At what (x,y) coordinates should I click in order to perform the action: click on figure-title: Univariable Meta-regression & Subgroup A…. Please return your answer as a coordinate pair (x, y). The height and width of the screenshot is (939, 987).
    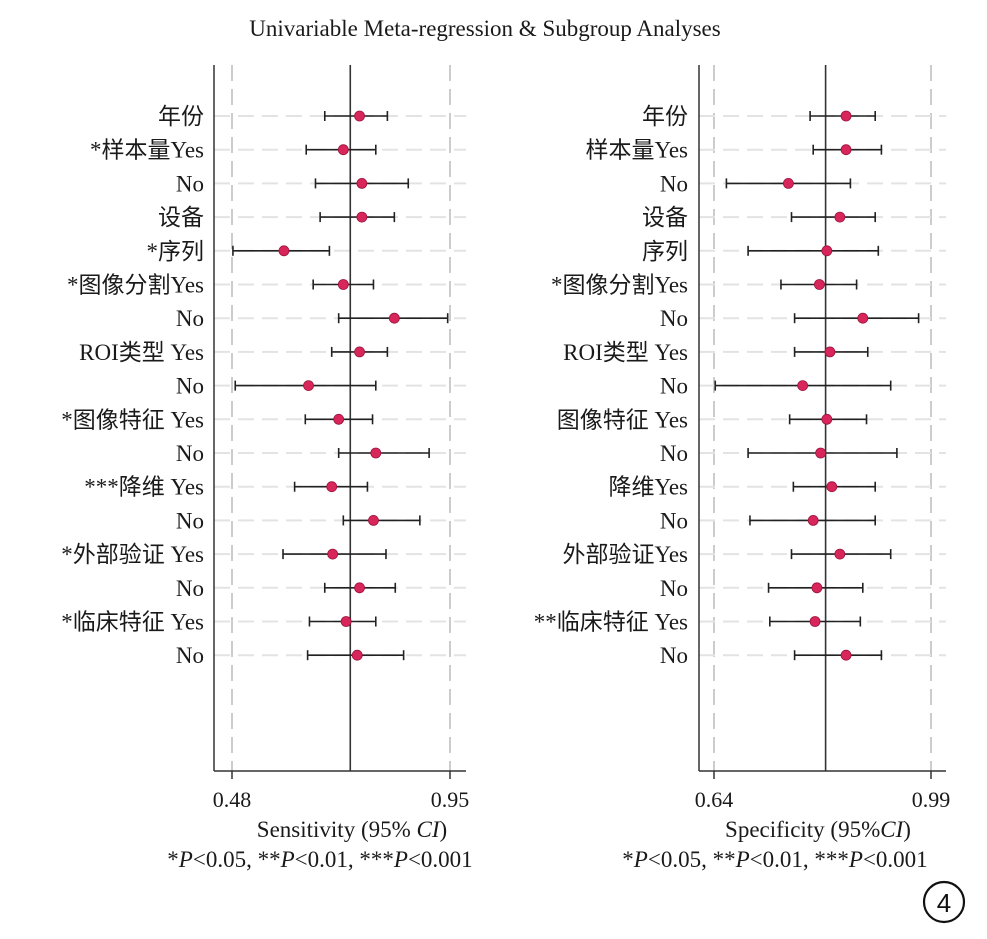
    Looking at the image, I should click on (484, 28).